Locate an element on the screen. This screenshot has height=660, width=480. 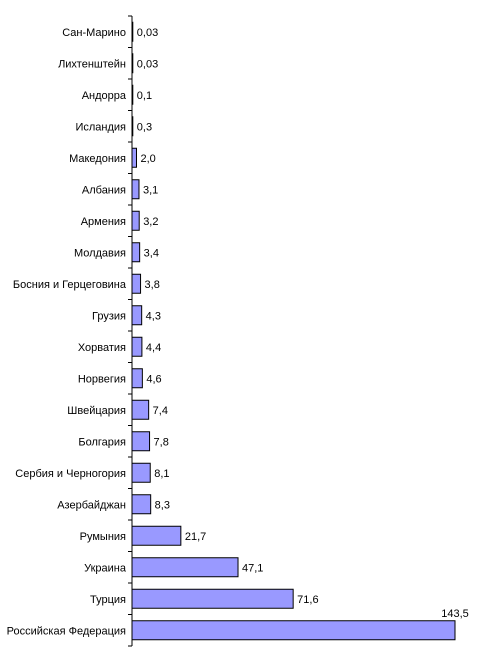
value-label: 4,6 is located at coordinates (153, 379).